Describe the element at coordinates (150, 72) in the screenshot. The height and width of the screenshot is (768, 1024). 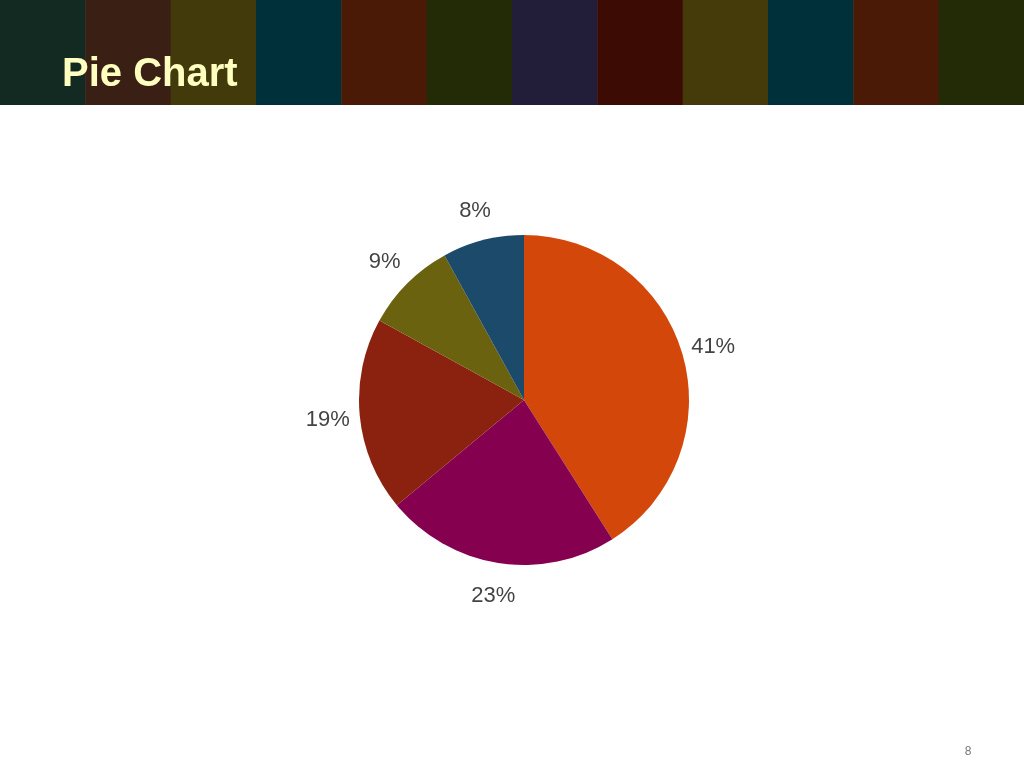
I see `chart-title: Pie Chart` at that location.